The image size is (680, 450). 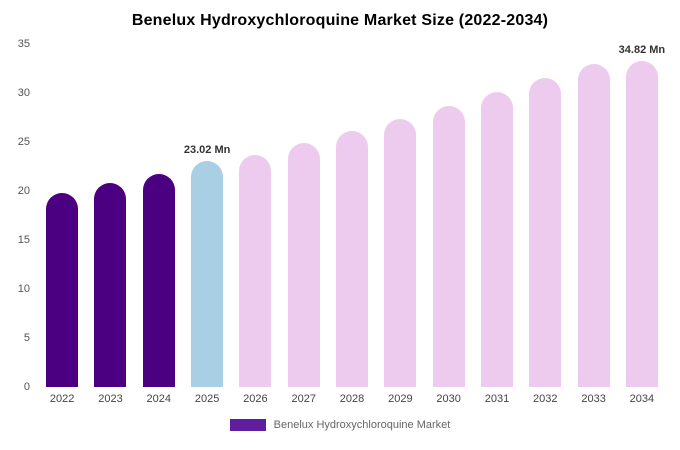 I want to click on bar-slot-2022, so click(x=62, y=215).